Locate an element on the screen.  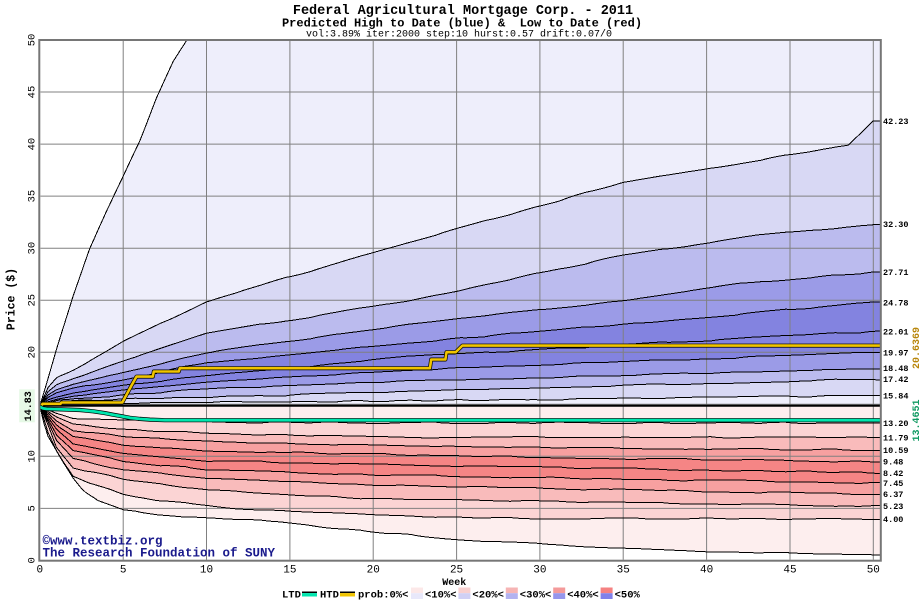
svg-text: <10%< is located at coordinates (441, 595).